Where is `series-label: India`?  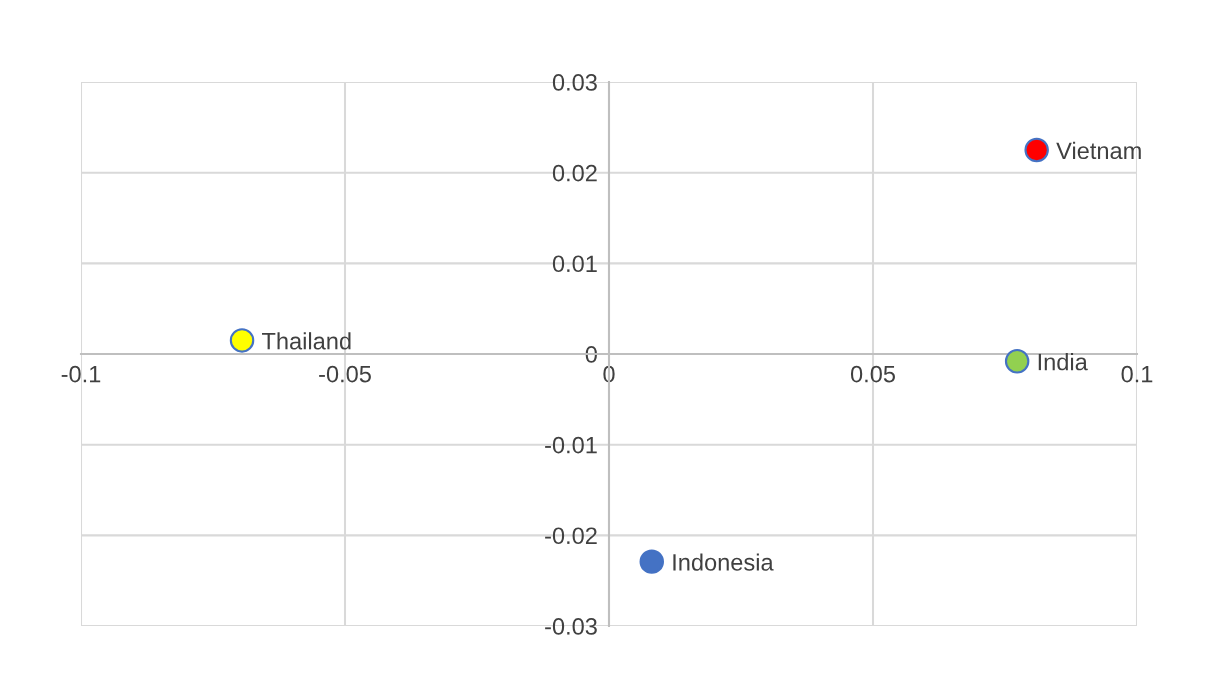
series-label: India is located at coordinates (1063, 362).